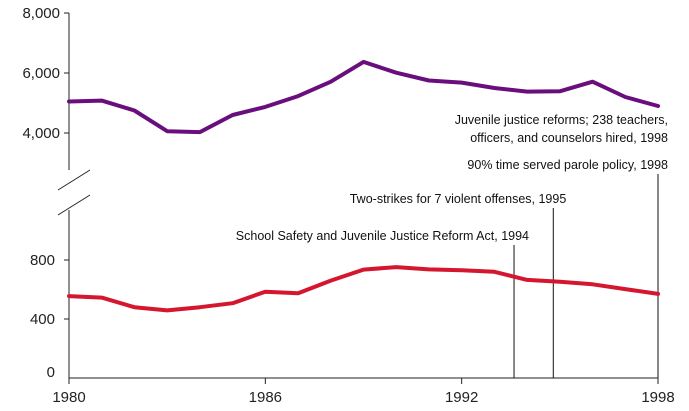 Image resolution: width=689 pixels, height=411 pixels. I want to click on y-tick-label: 800, so click(42, 260).